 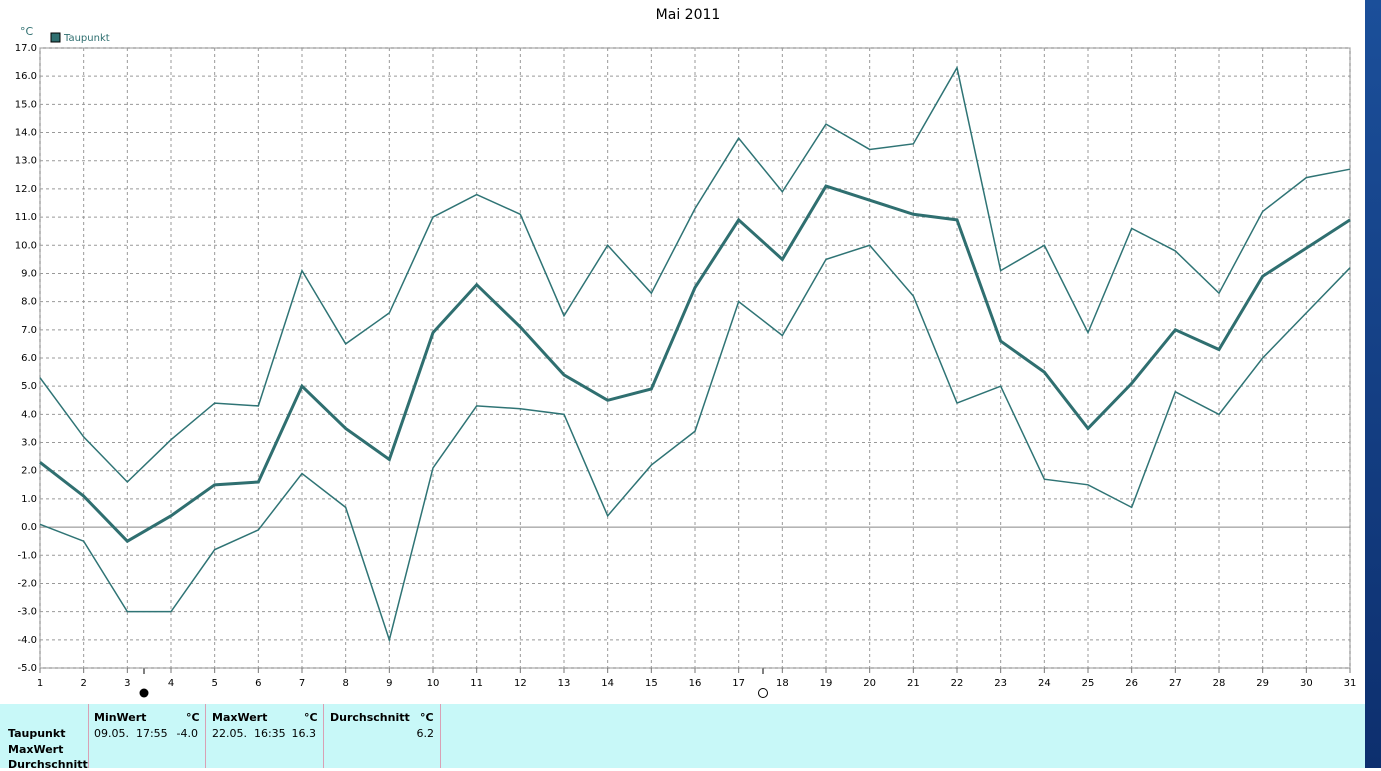 I want to click on cell-value: -4.0, so click(x=187, y=733).